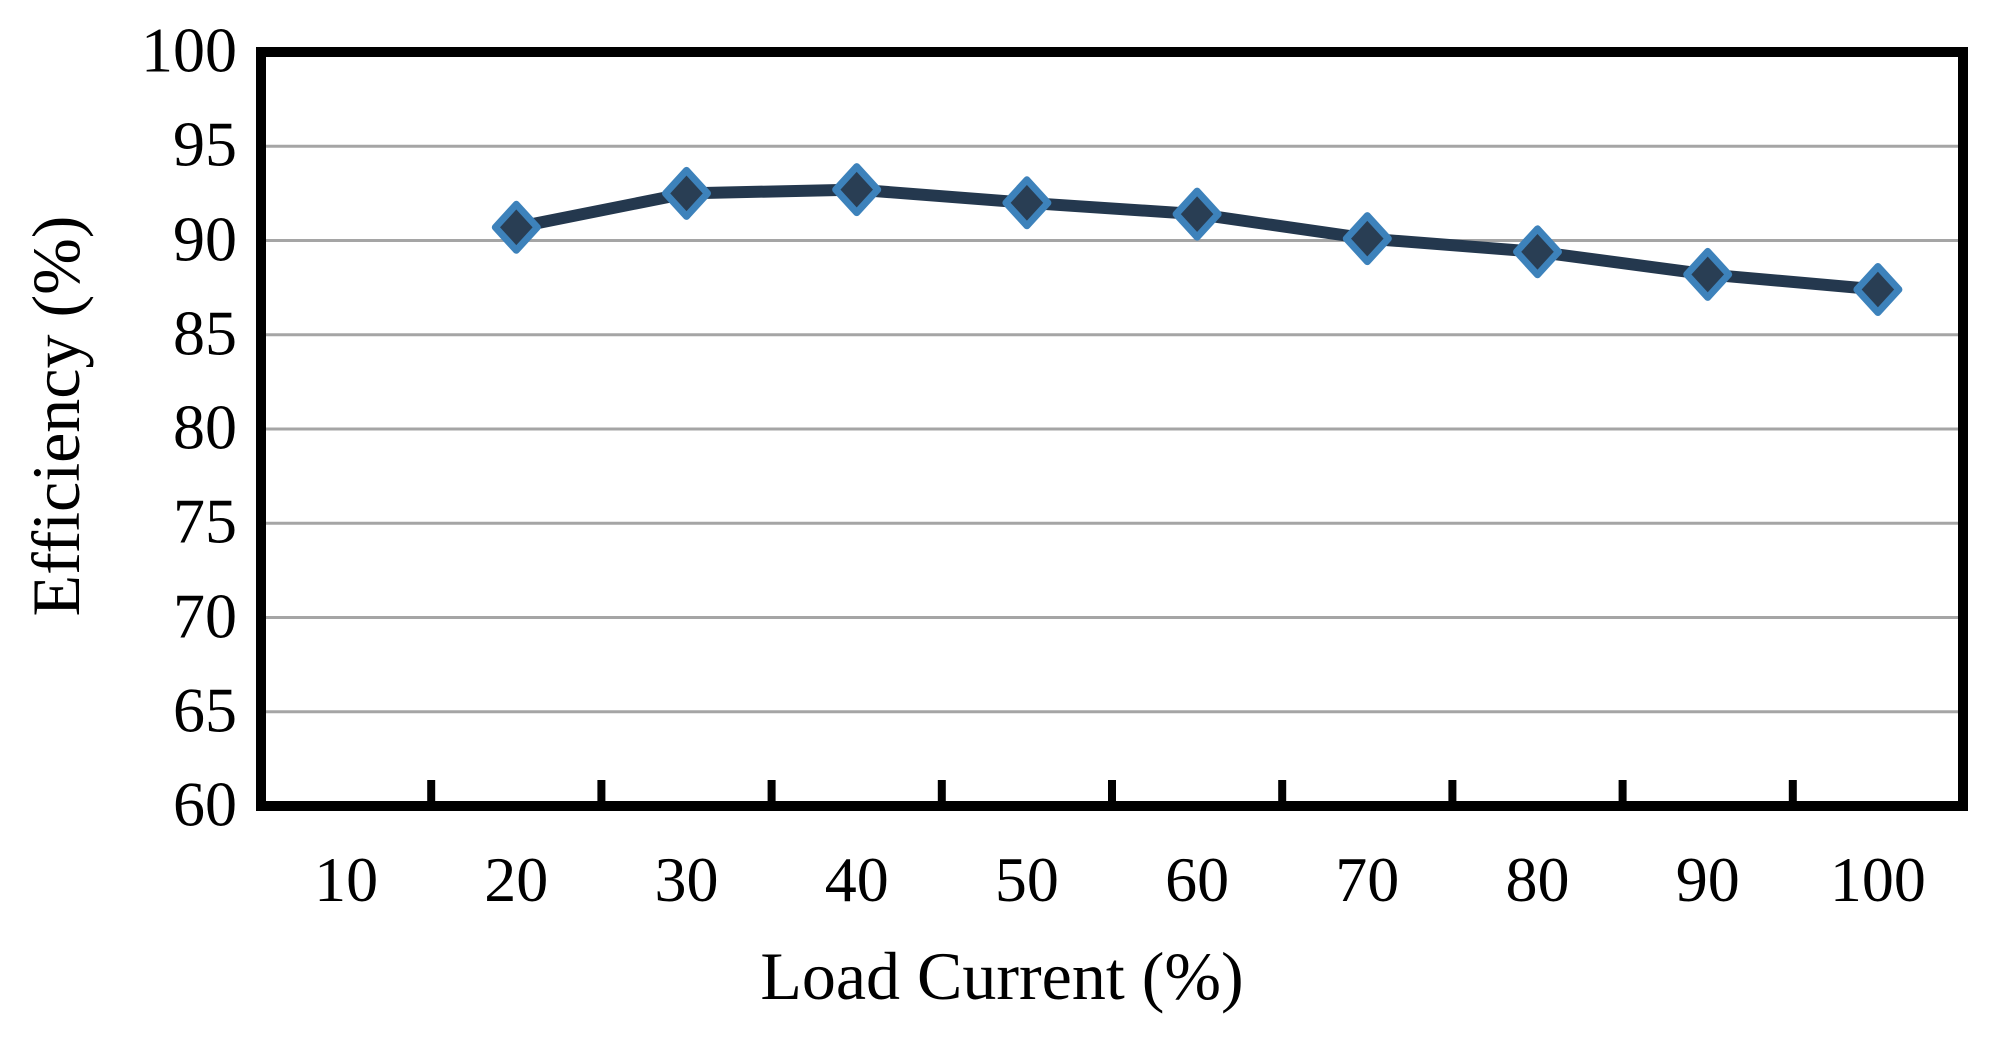  What do you see at coordinates (189, 50) in the screenshot?
I see `y-tick-label: 100` at bounding box center [189, 50].